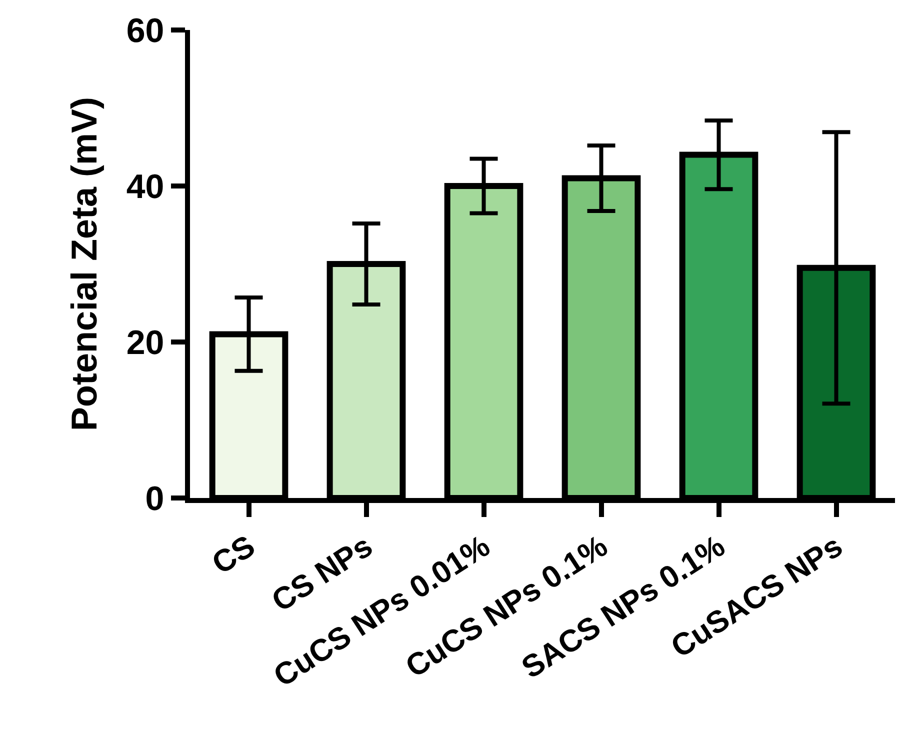  Describe the element at coordinates (145, 343) in the screenshot. I see `y-tick-label: 20` at that location.